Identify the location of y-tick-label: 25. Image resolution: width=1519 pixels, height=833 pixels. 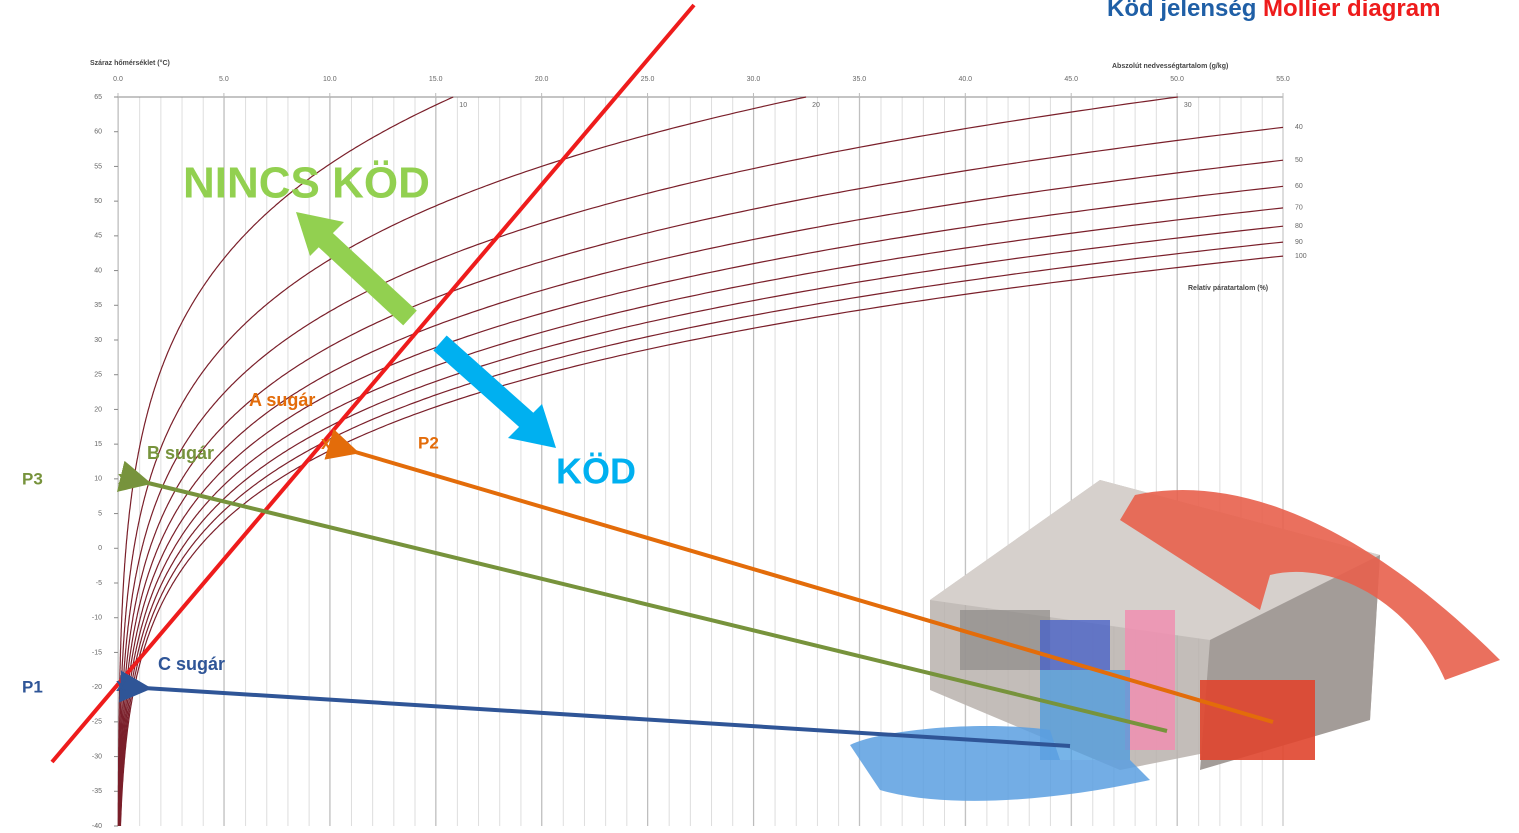
(98, 375).